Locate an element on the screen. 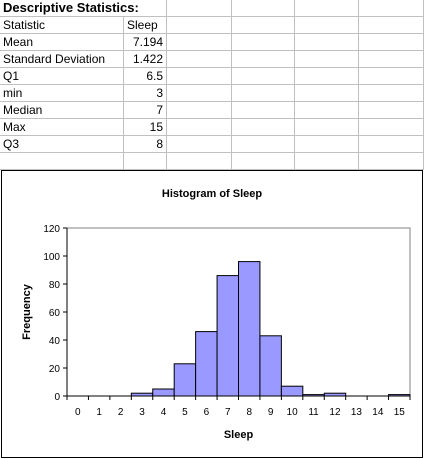 The height and width of the screenshot is (459, 424). stat-value: 1.422 is located at coordinates (145, 59).